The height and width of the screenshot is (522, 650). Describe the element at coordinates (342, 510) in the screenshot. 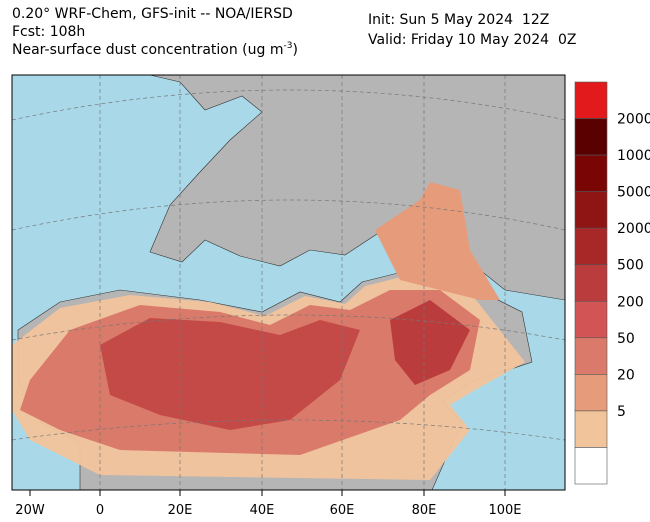

I see `lon-label: 60E` at that location.